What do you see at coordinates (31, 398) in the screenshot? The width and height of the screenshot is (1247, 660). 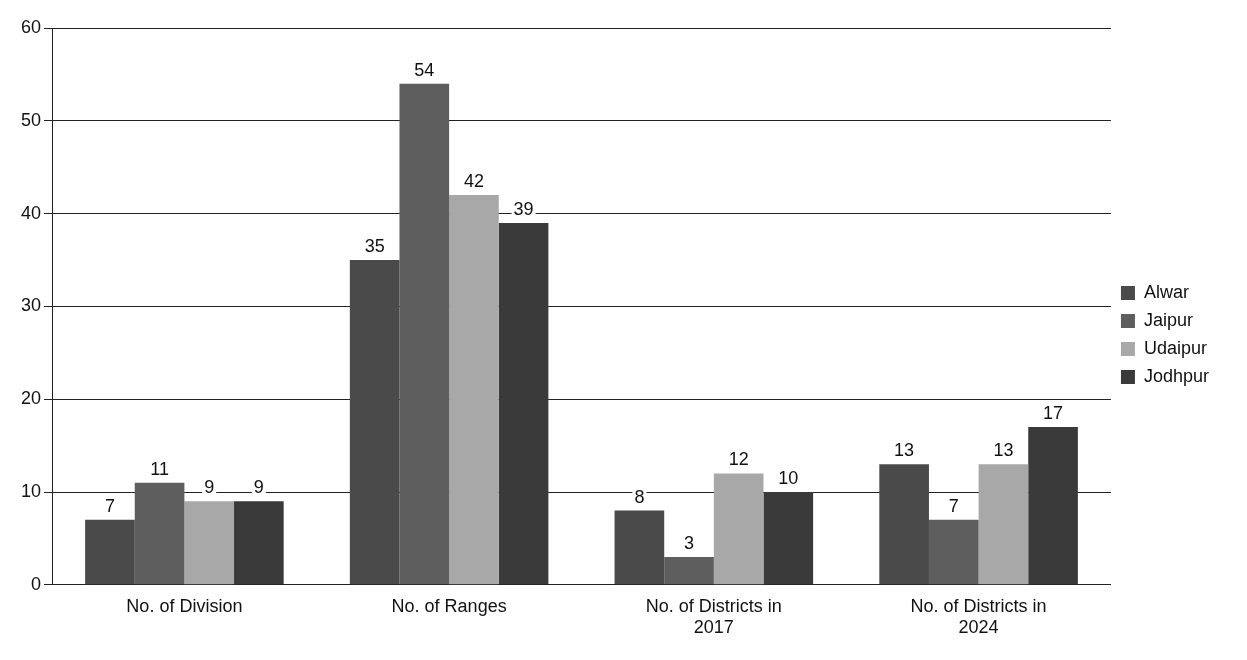 I see `y-tick-label: 20` at bounding box center [31, 398].